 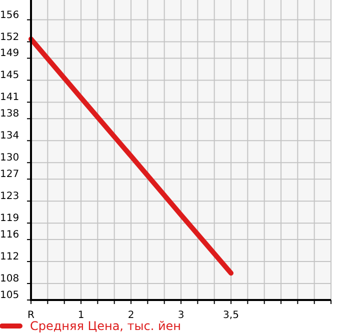 What do you see at coordinates (10, 158) in the screenshot?
I see `y-tick-label: 130` at bounding box center [10, 158].